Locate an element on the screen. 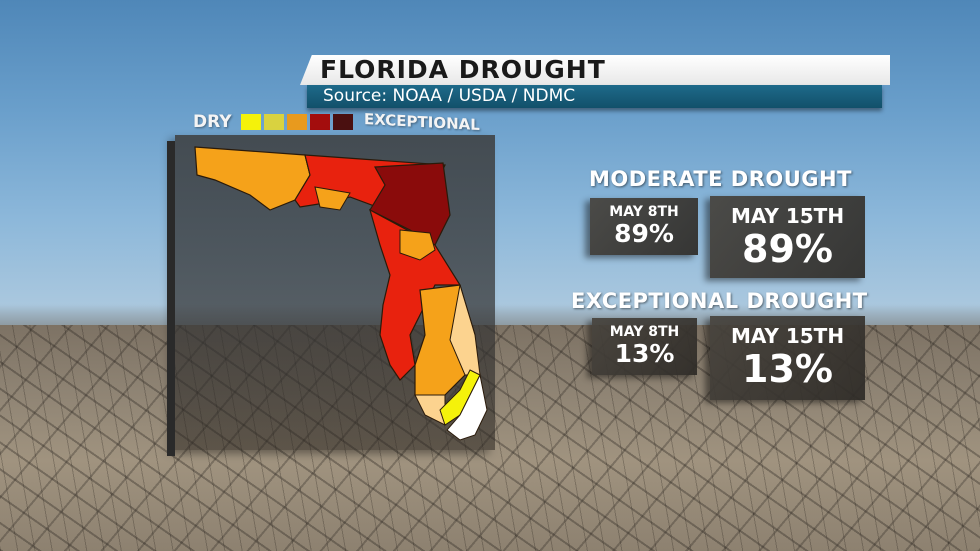  title-bar is located at coordinates (595, 70).